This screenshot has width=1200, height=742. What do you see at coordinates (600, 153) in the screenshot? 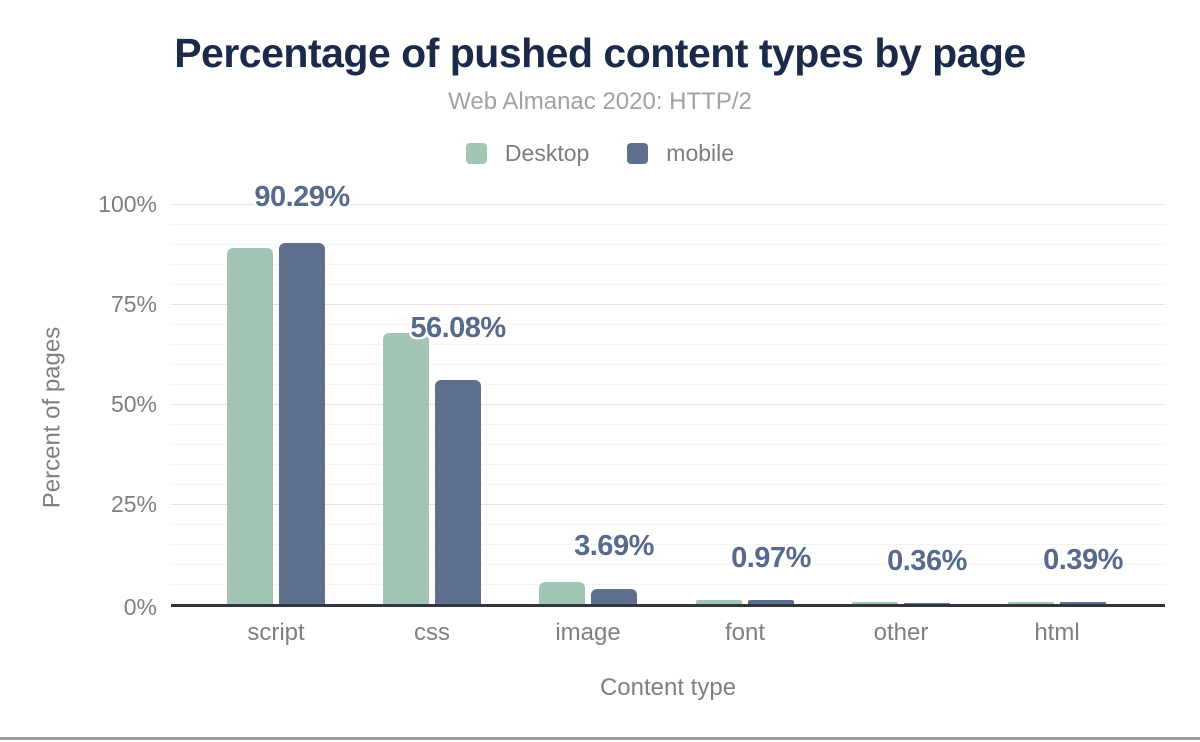
I see `legend: Desktop mobile` at bounding box center [600, 153].